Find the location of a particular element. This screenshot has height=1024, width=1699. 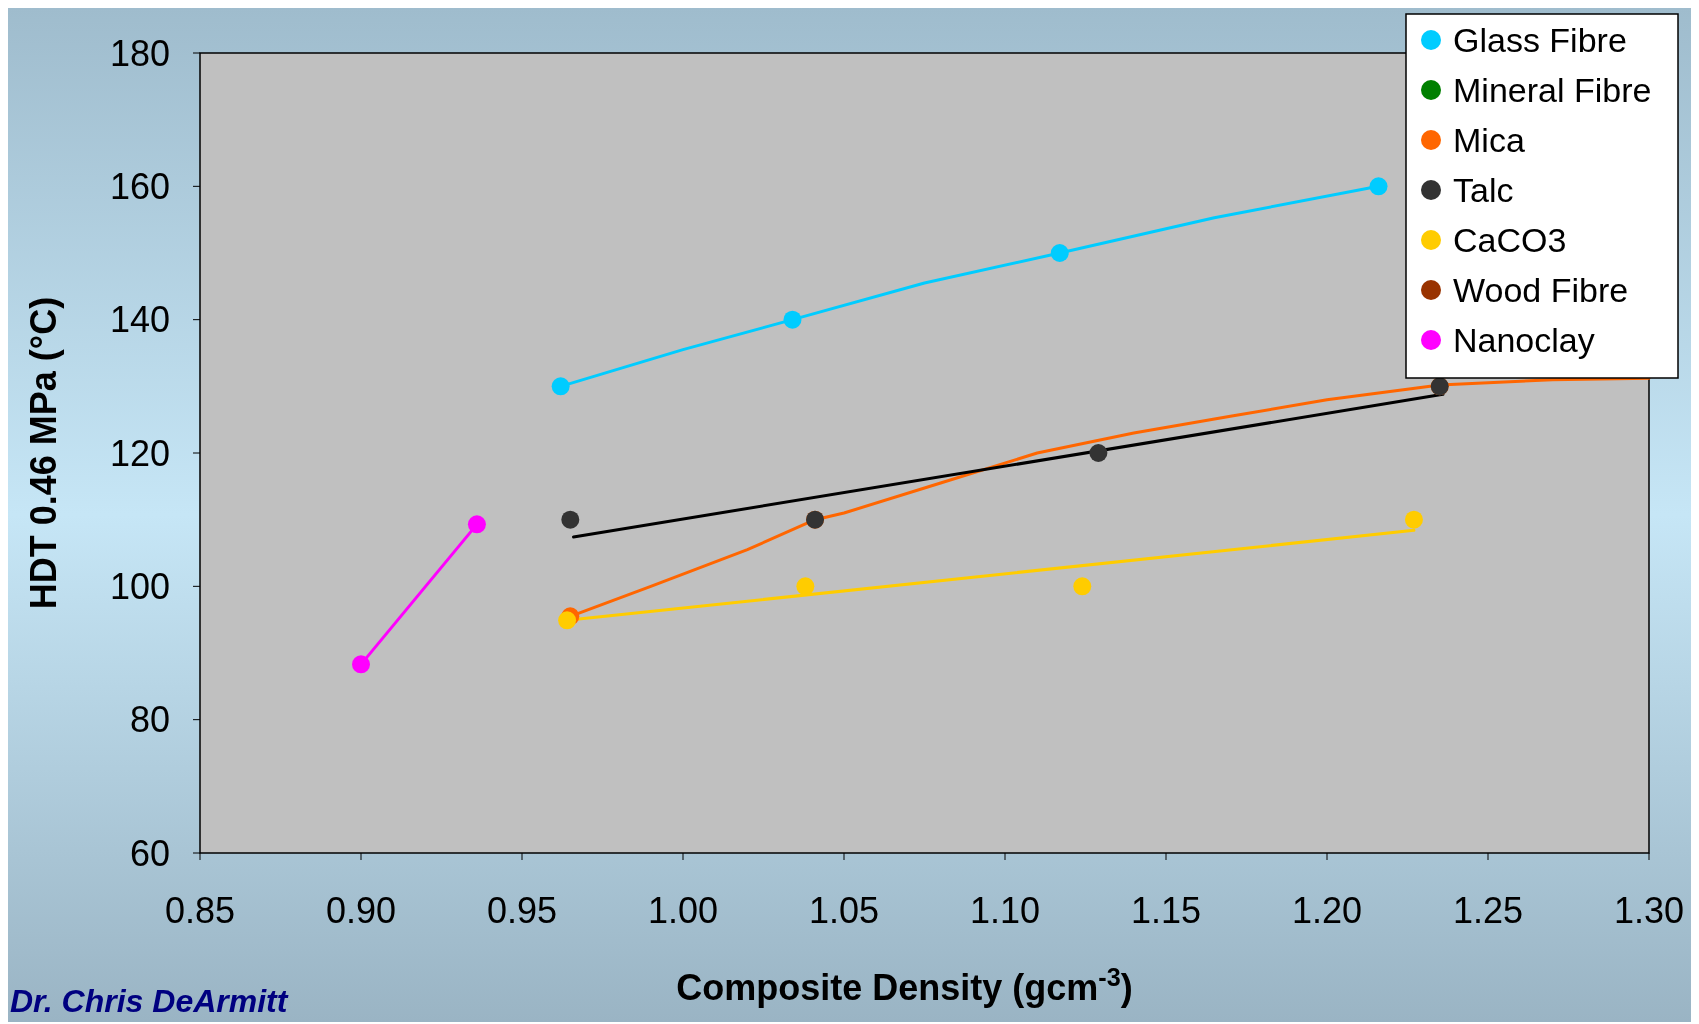

x-tick-label: 0.90 is located at coordinates (361, 910).